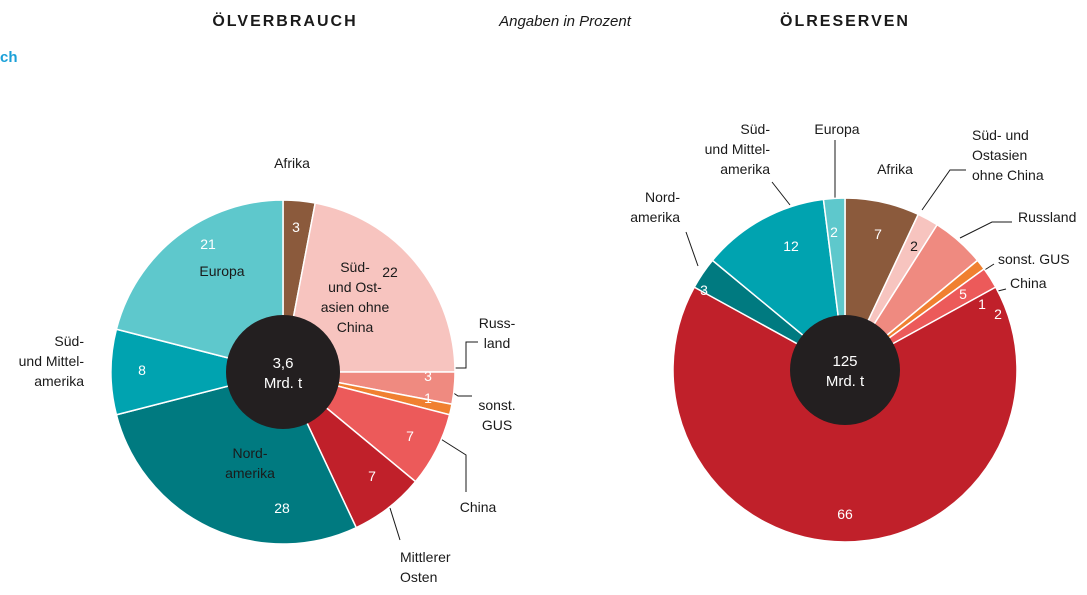 The width and height of the screenshot is (1087, 595). I want to click on value-label: 66, so click(845, 514).